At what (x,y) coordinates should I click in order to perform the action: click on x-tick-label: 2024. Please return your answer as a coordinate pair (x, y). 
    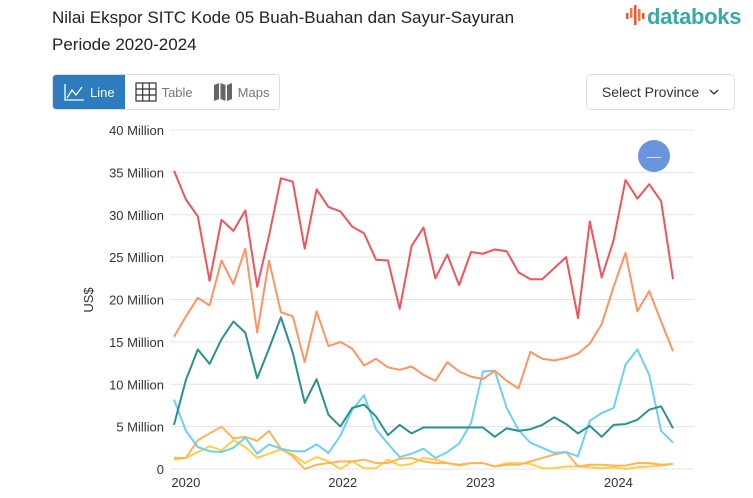
    Looking at the image, I should click on (618, 482).